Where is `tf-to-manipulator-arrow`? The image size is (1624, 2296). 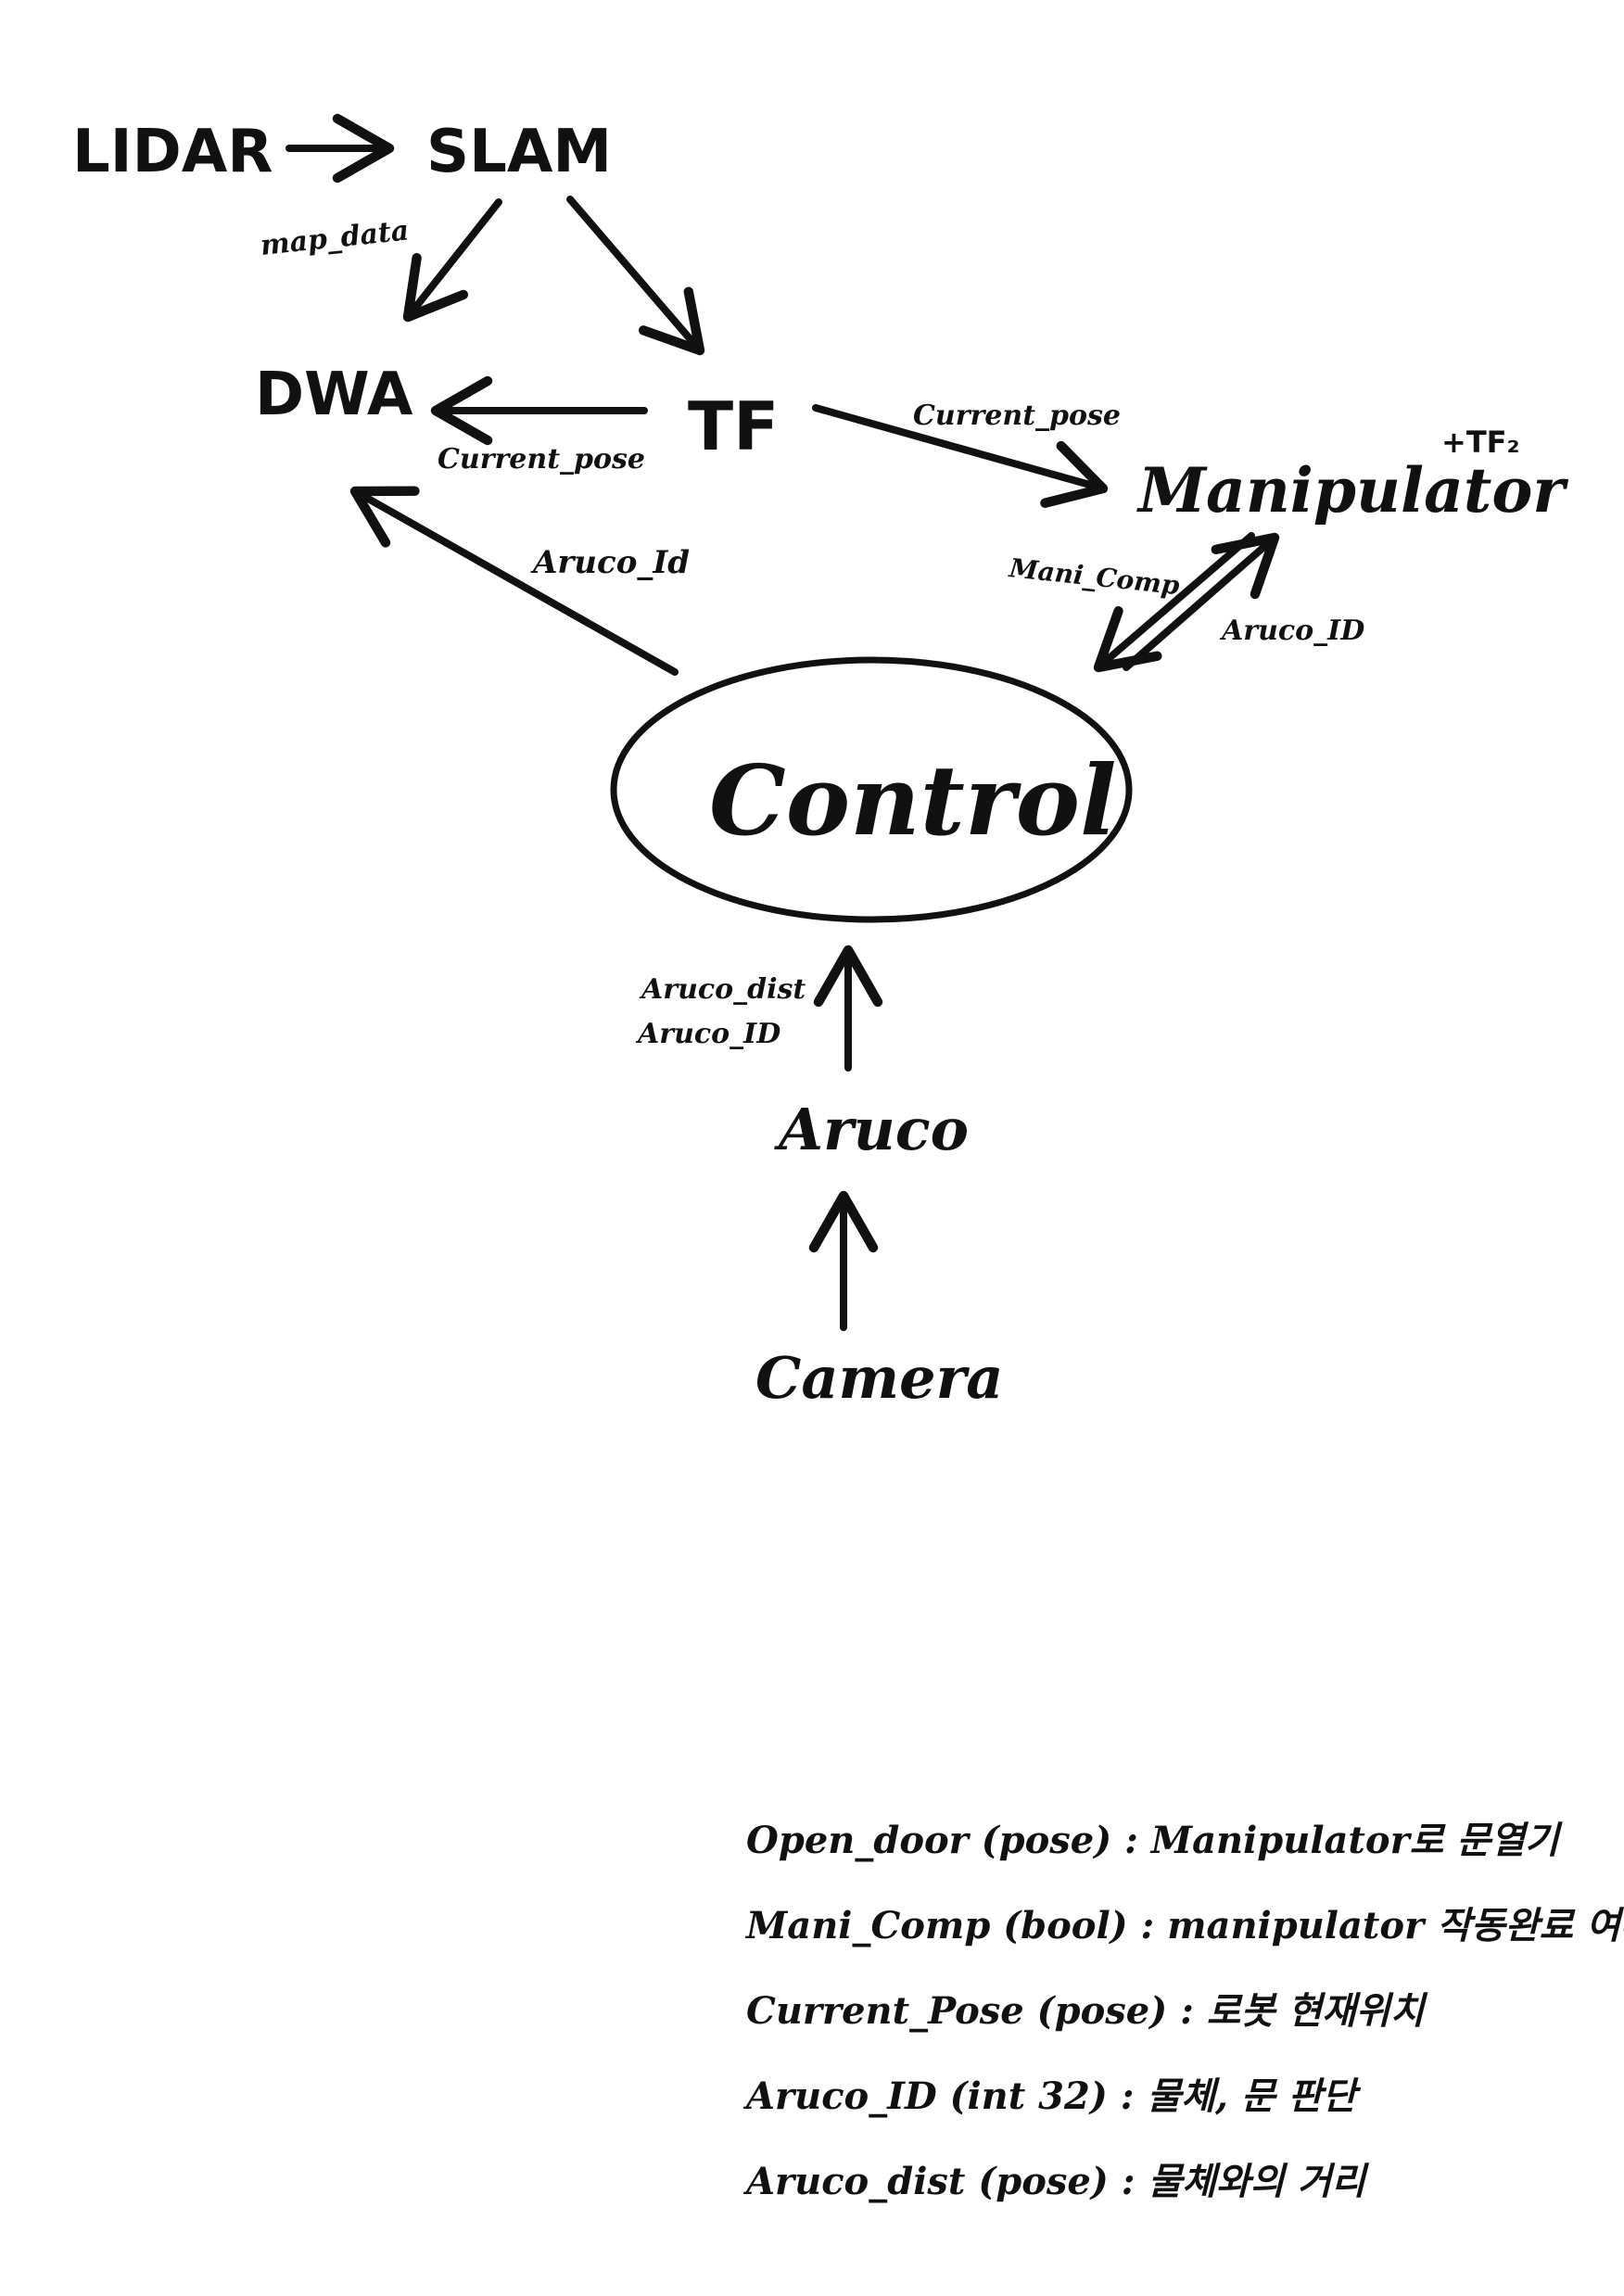 tf-to-manipulator-arrow is located at coordinates (960, 456).